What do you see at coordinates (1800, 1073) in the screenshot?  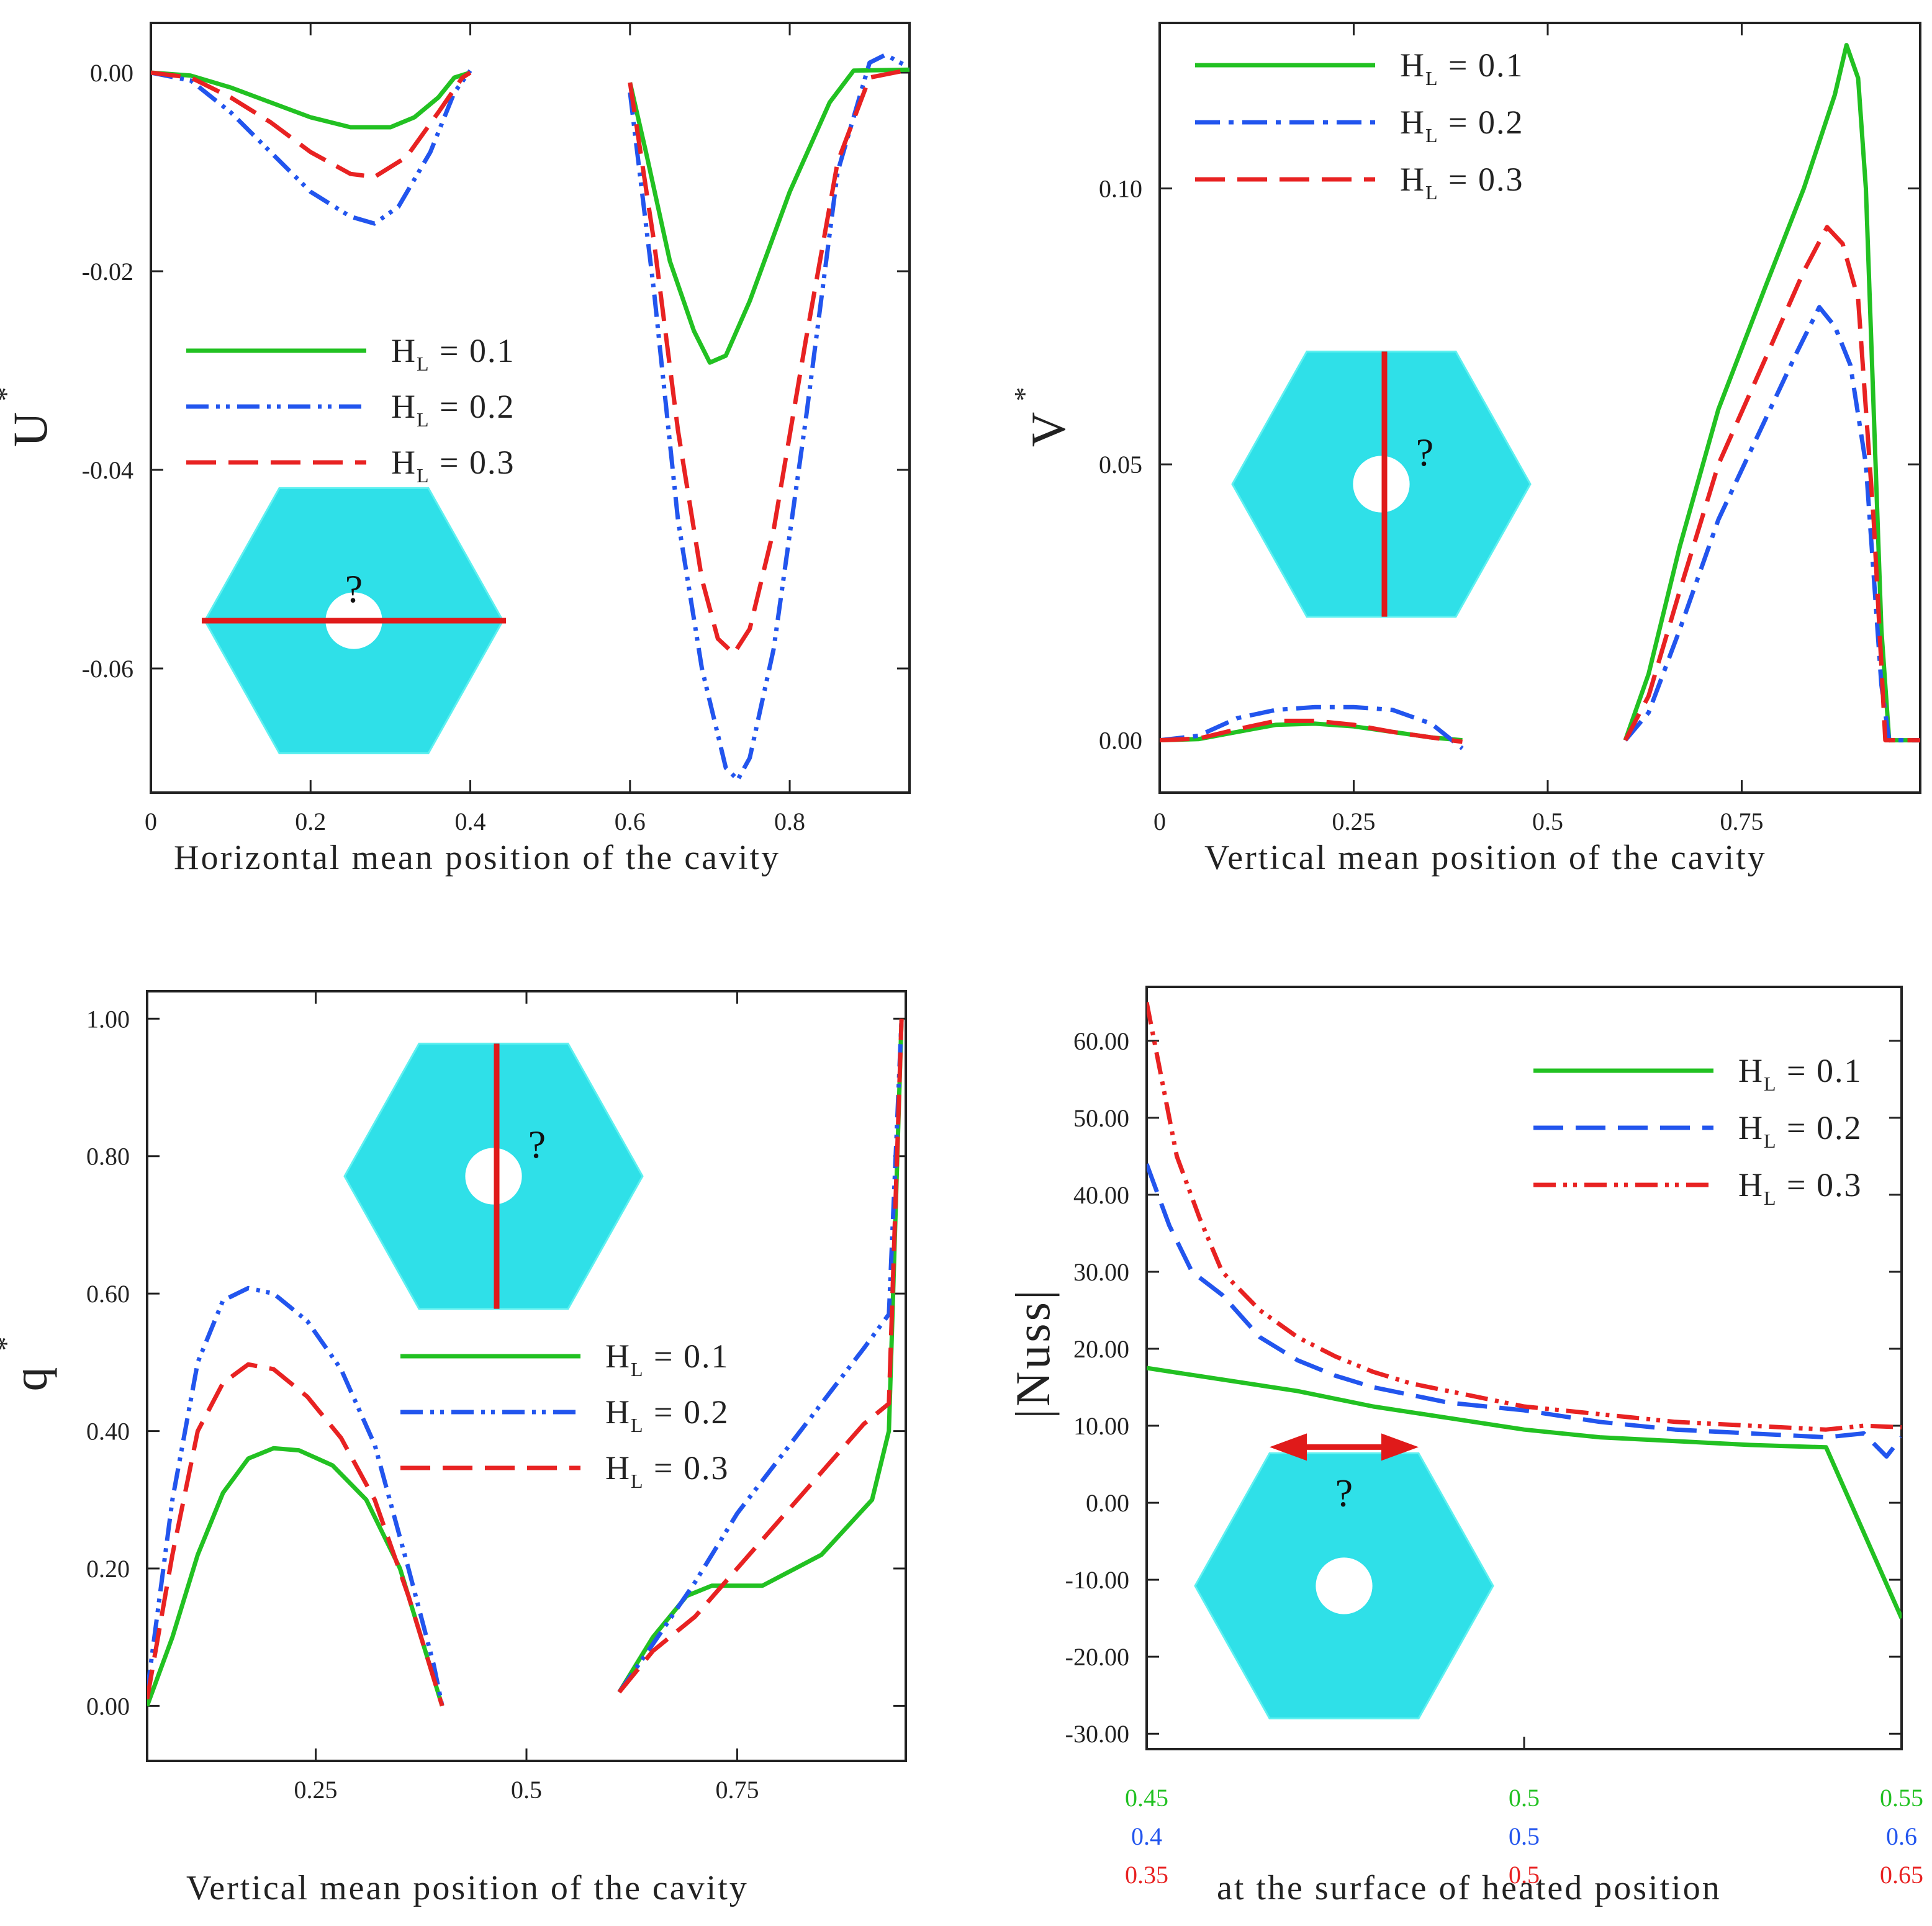 I see `legend-label-3-0: HL = 0.1` at bounding box center [1800, 1073].